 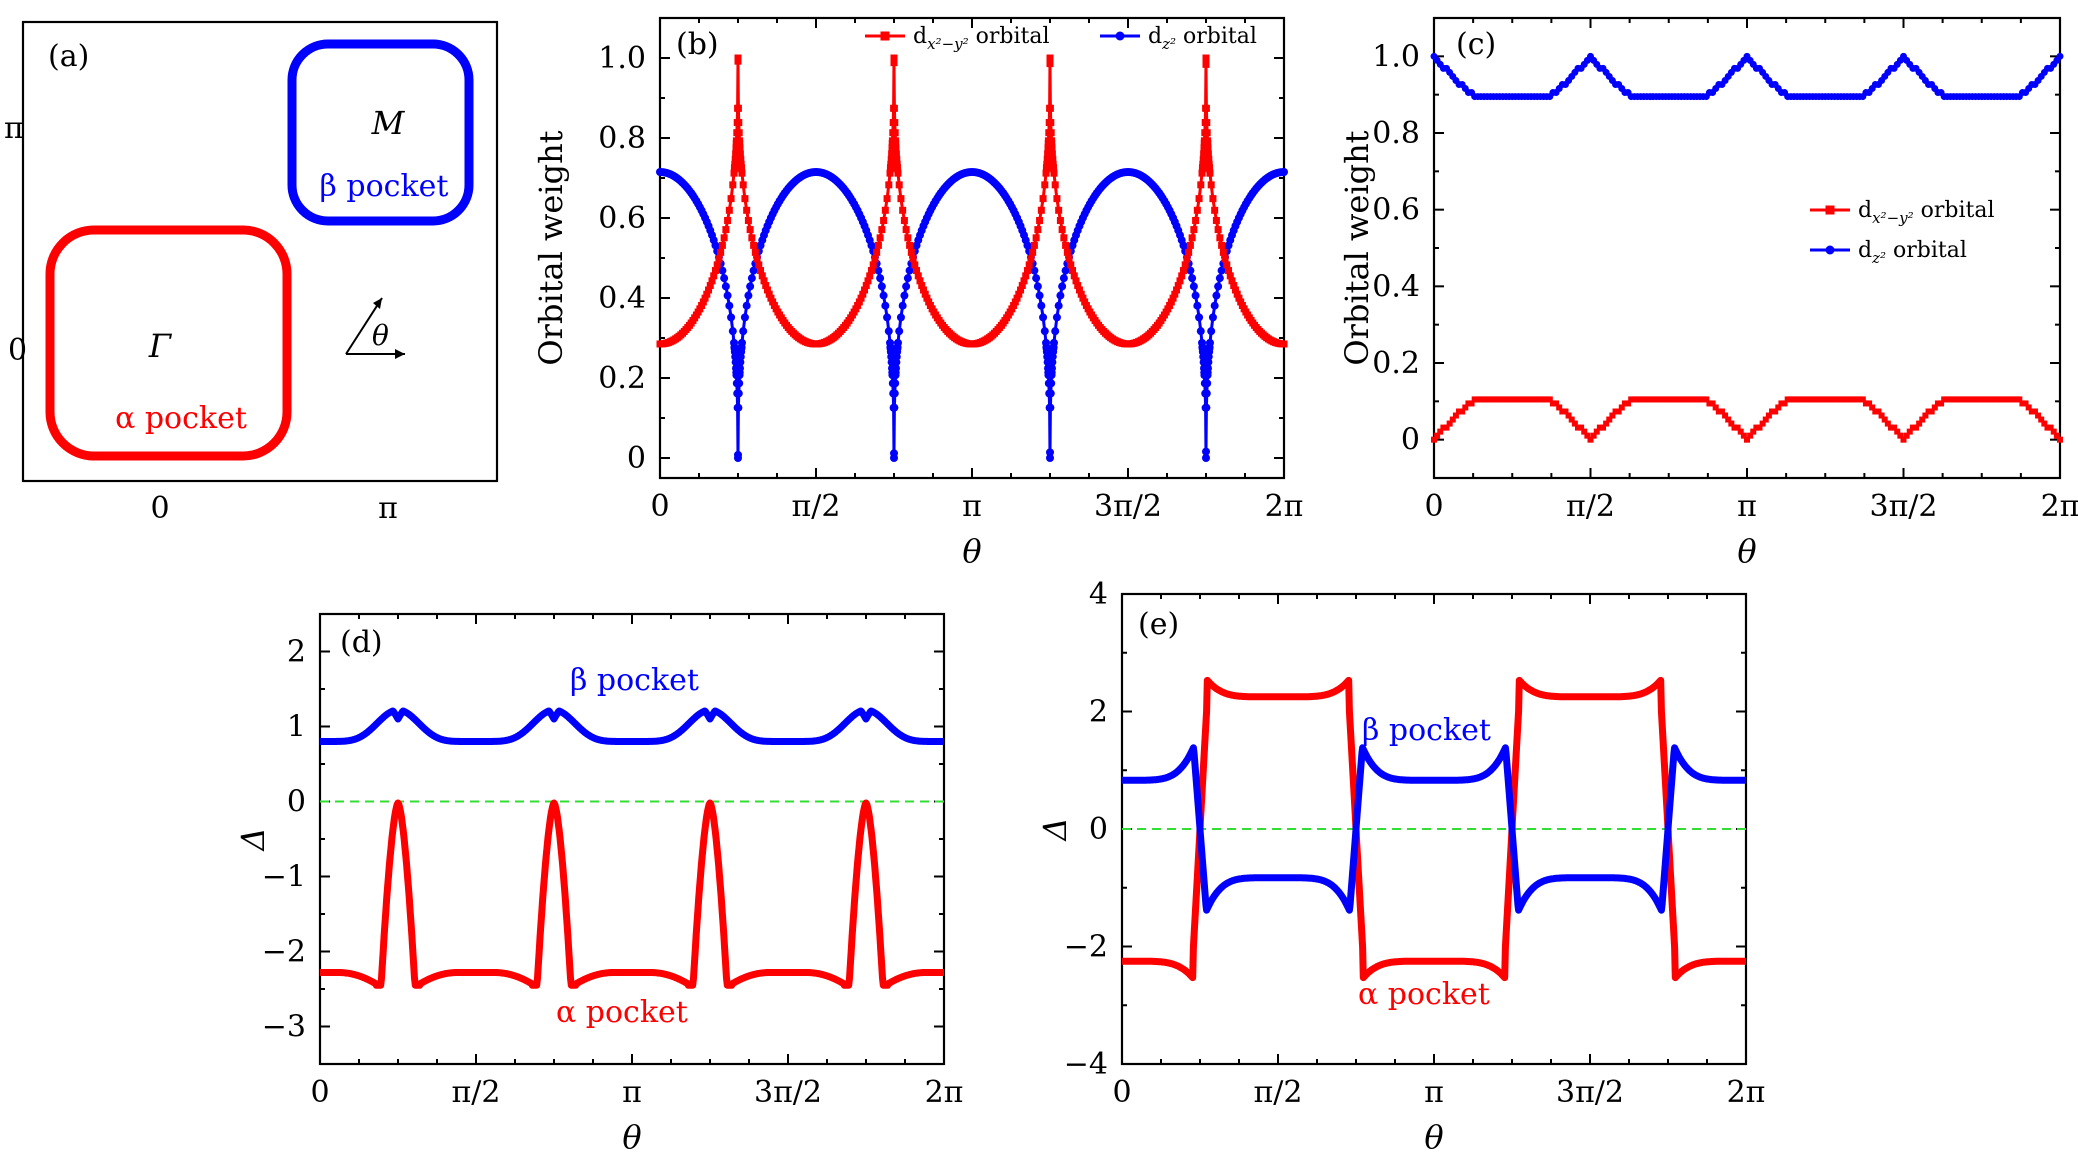 What do you see at coordinates (697, 44) in the screenshot?
I see `panel-b-label: (b)` at bounding box center [697, 44].